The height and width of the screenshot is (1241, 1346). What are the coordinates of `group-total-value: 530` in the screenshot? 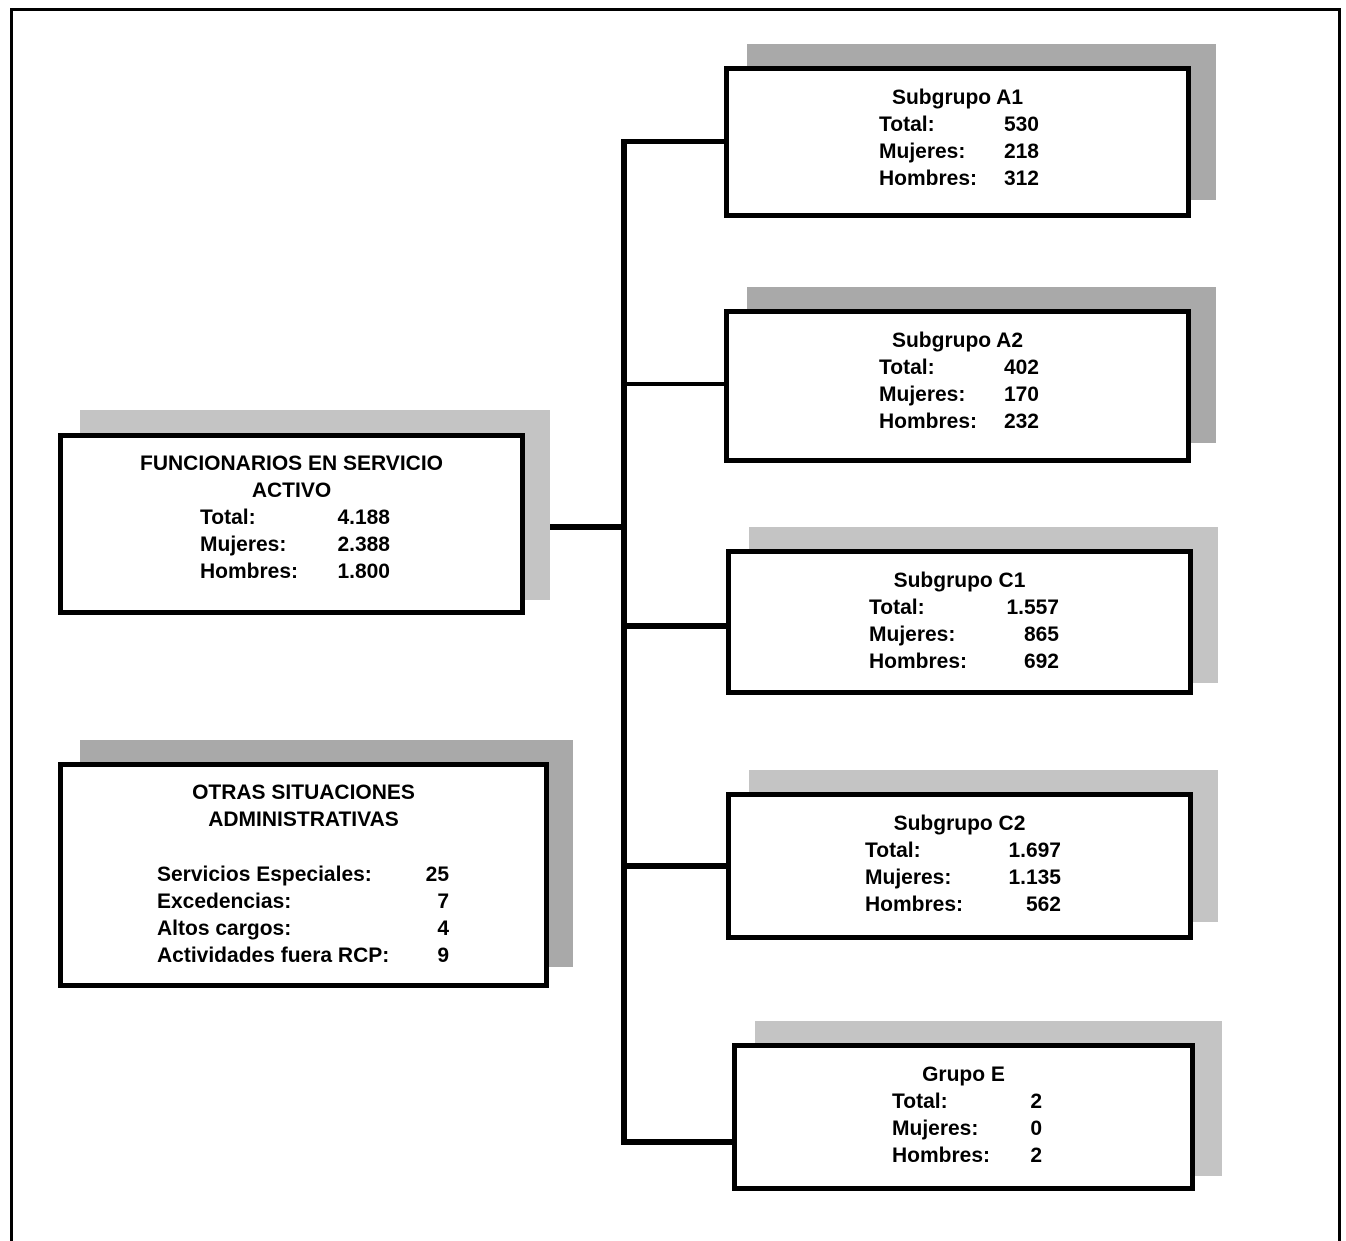 It's located at (1021, 124).